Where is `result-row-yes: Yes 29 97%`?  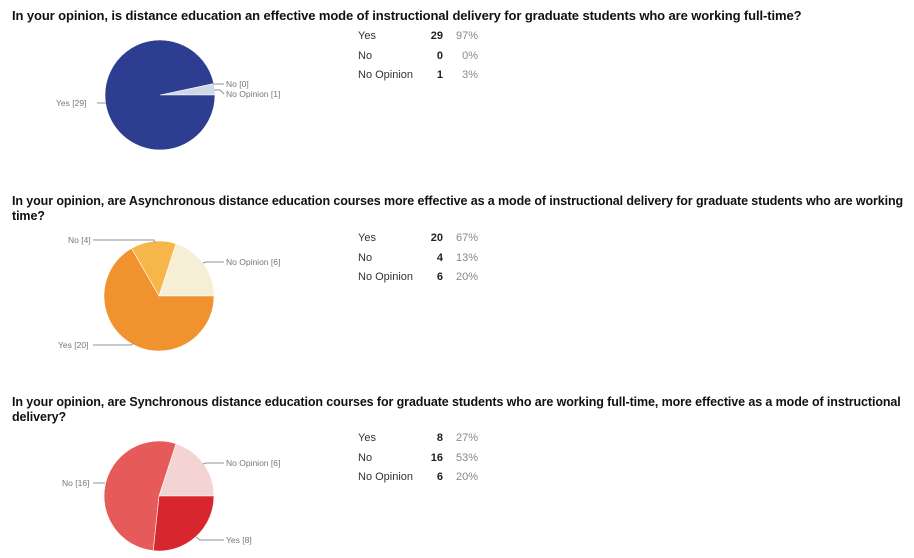 result-row-yes: Yes 29 97% is located at coordinates (428, 40).